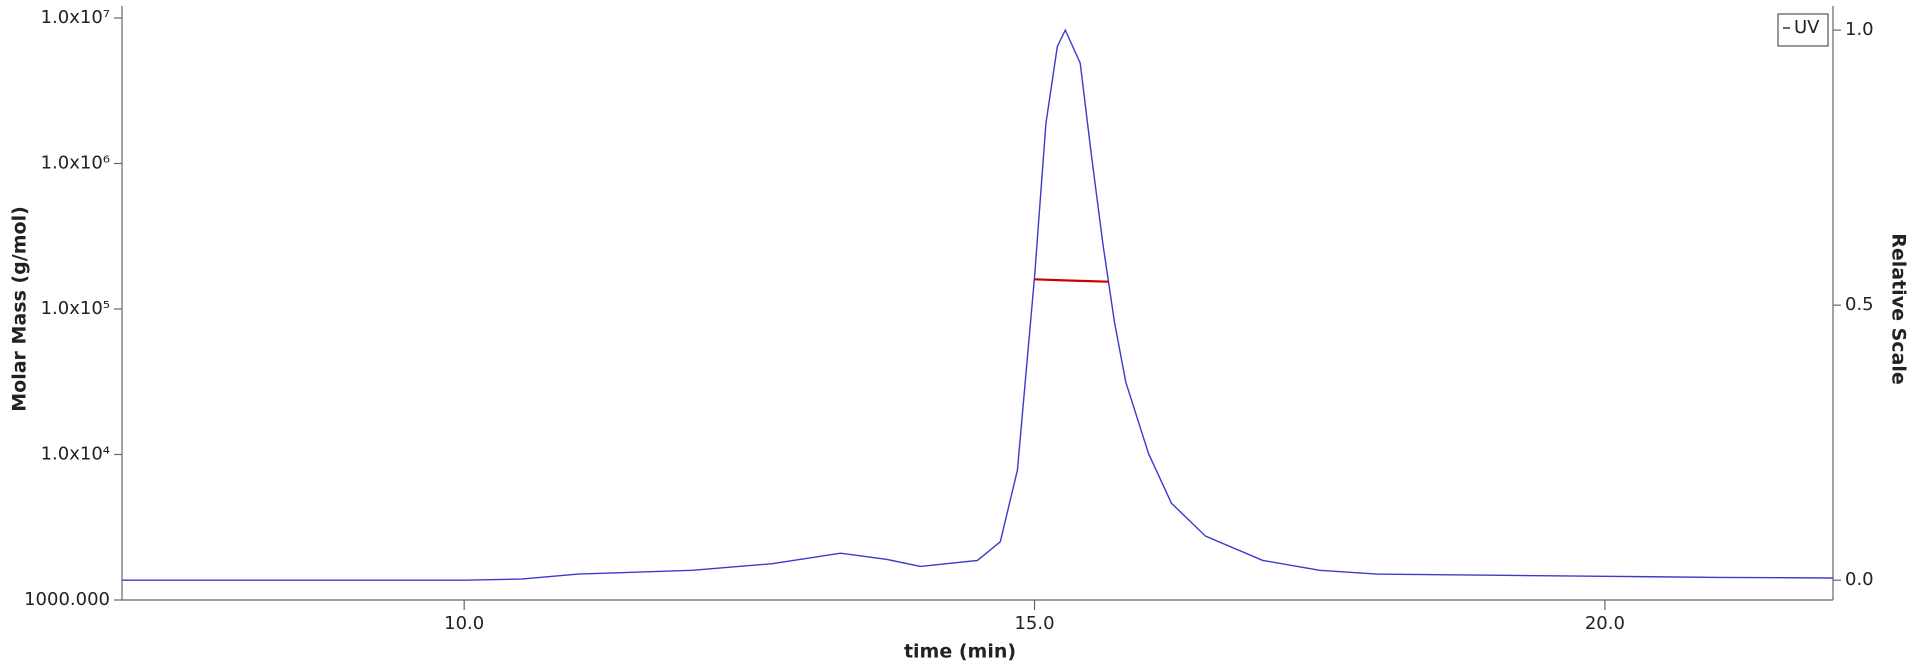  What do you see at coordinates (960, 652) in the screenshot?
I see `x-axis-label: time (min)` at bounding box center [960, 652].